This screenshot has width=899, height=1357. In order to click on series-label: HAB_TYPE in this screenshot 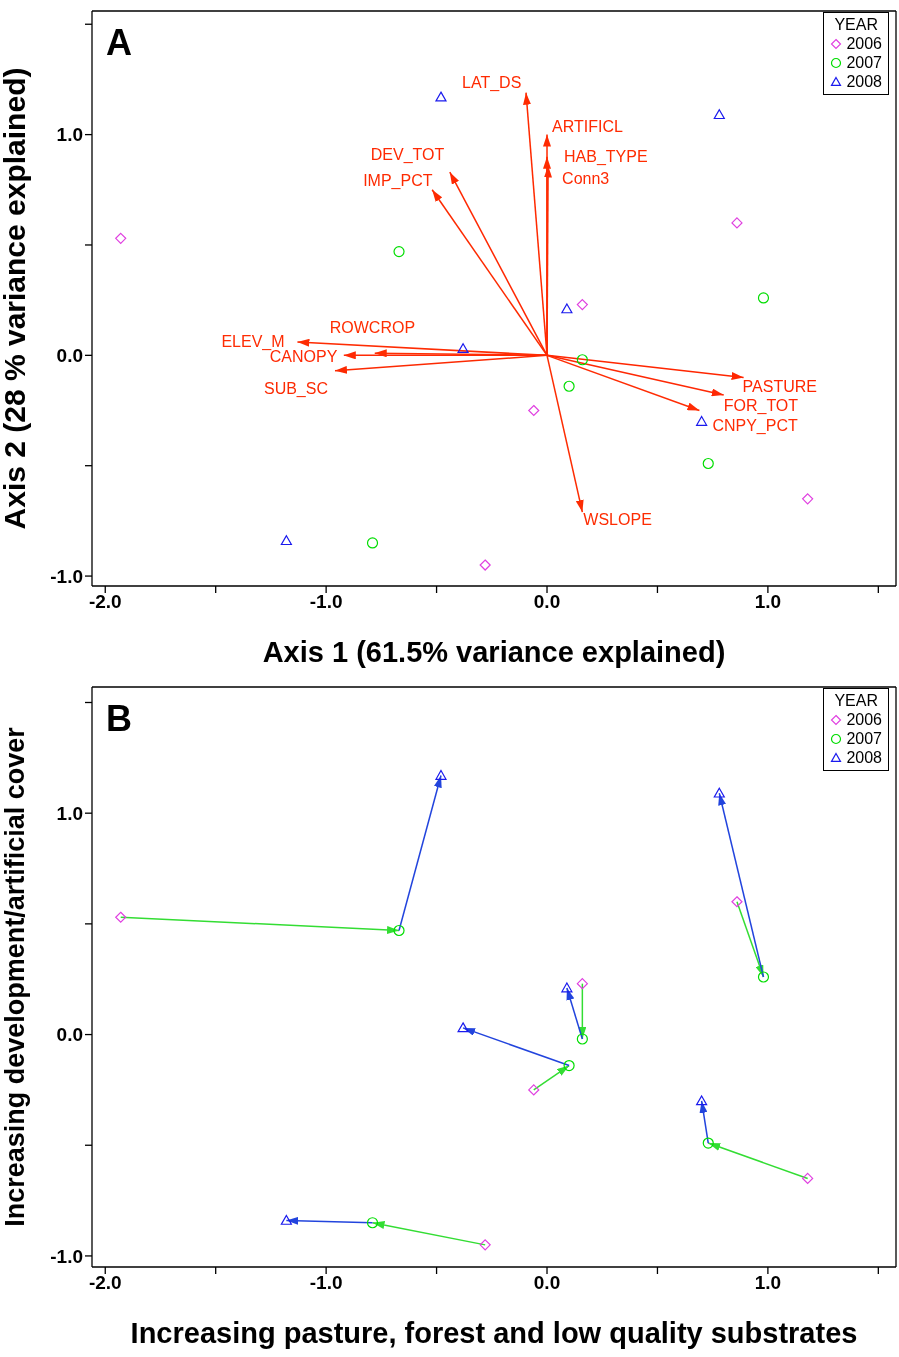, I will do `click(606, 156)`.